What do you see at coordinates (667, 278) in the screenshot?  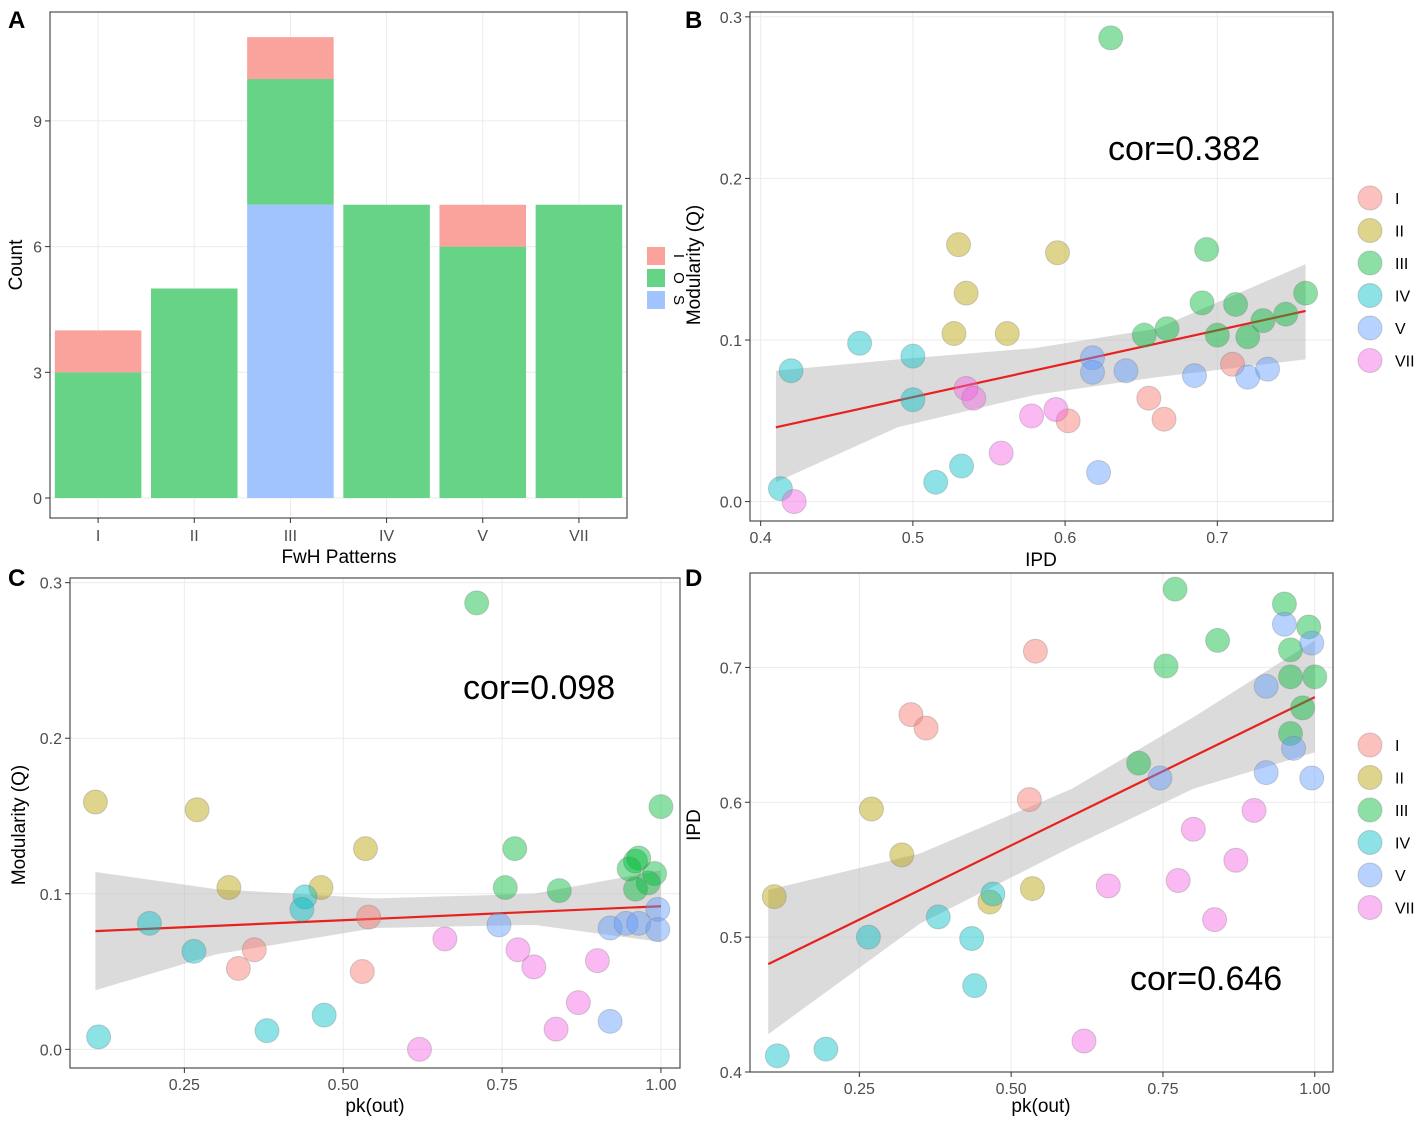 I see `panel-a-legend: I O S` at bounding box center [667, 278].